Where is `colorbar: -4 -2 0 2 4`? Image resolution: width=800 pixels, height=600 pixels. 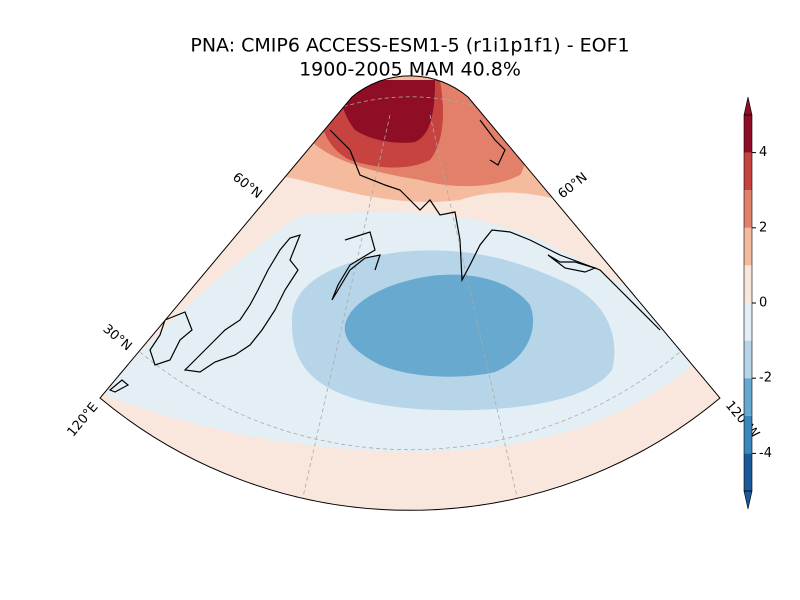 colorbar: -4 -2 0 2 4 is located at coordinates (757, 303).